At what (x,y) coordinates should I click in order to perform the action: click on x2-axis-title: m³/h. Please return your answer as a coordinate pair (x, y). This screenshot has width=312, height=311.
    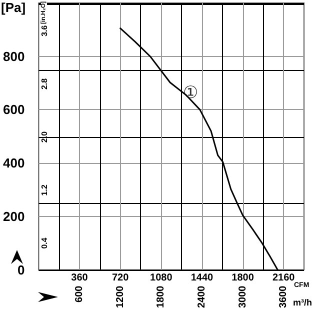
    Looking at the image, I should click on (302, 303).